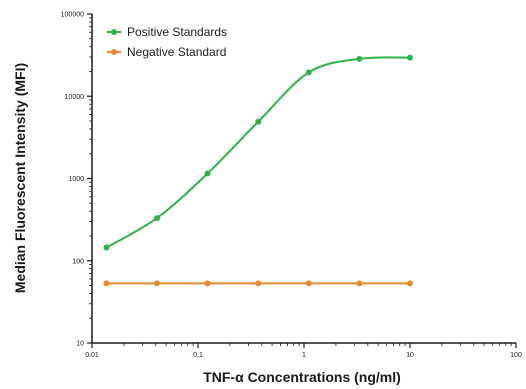 The width and height of the screenshot is (526, 389). I want to click on x-tick-label: 0.1, so click(198, 355).